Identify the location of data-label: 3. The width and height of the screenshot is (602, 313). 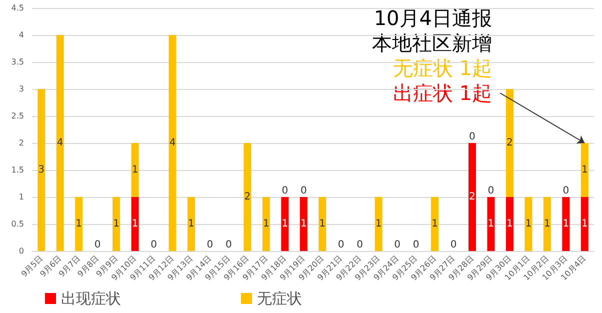
(41, 170).